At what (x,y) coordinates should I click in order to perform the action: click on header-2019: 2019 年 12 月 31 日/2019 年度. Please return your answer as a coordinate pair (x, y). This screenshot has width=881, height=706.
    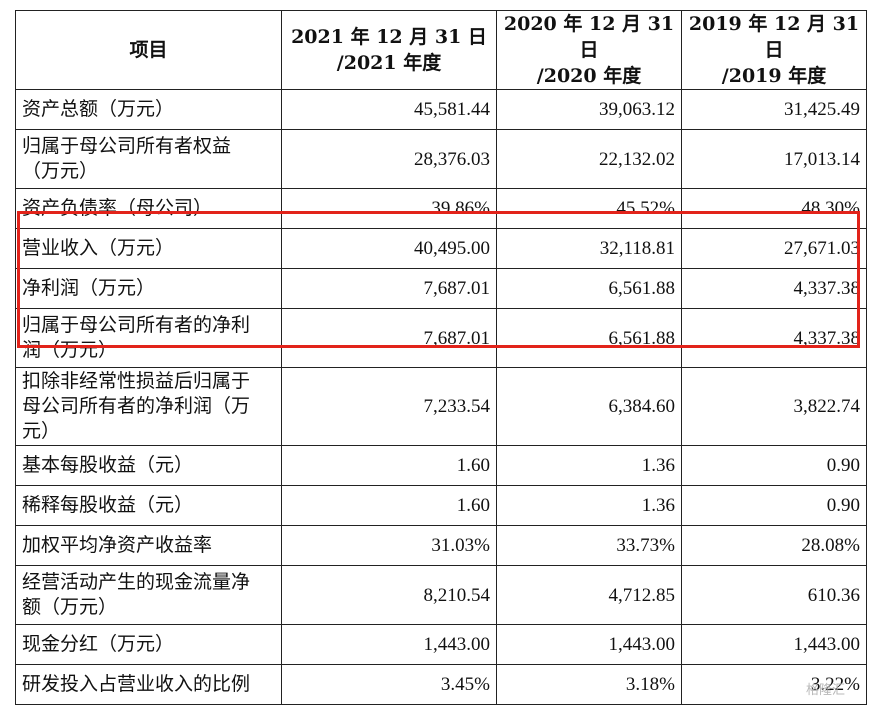
    Looking at the image, I should click on (774, 50).